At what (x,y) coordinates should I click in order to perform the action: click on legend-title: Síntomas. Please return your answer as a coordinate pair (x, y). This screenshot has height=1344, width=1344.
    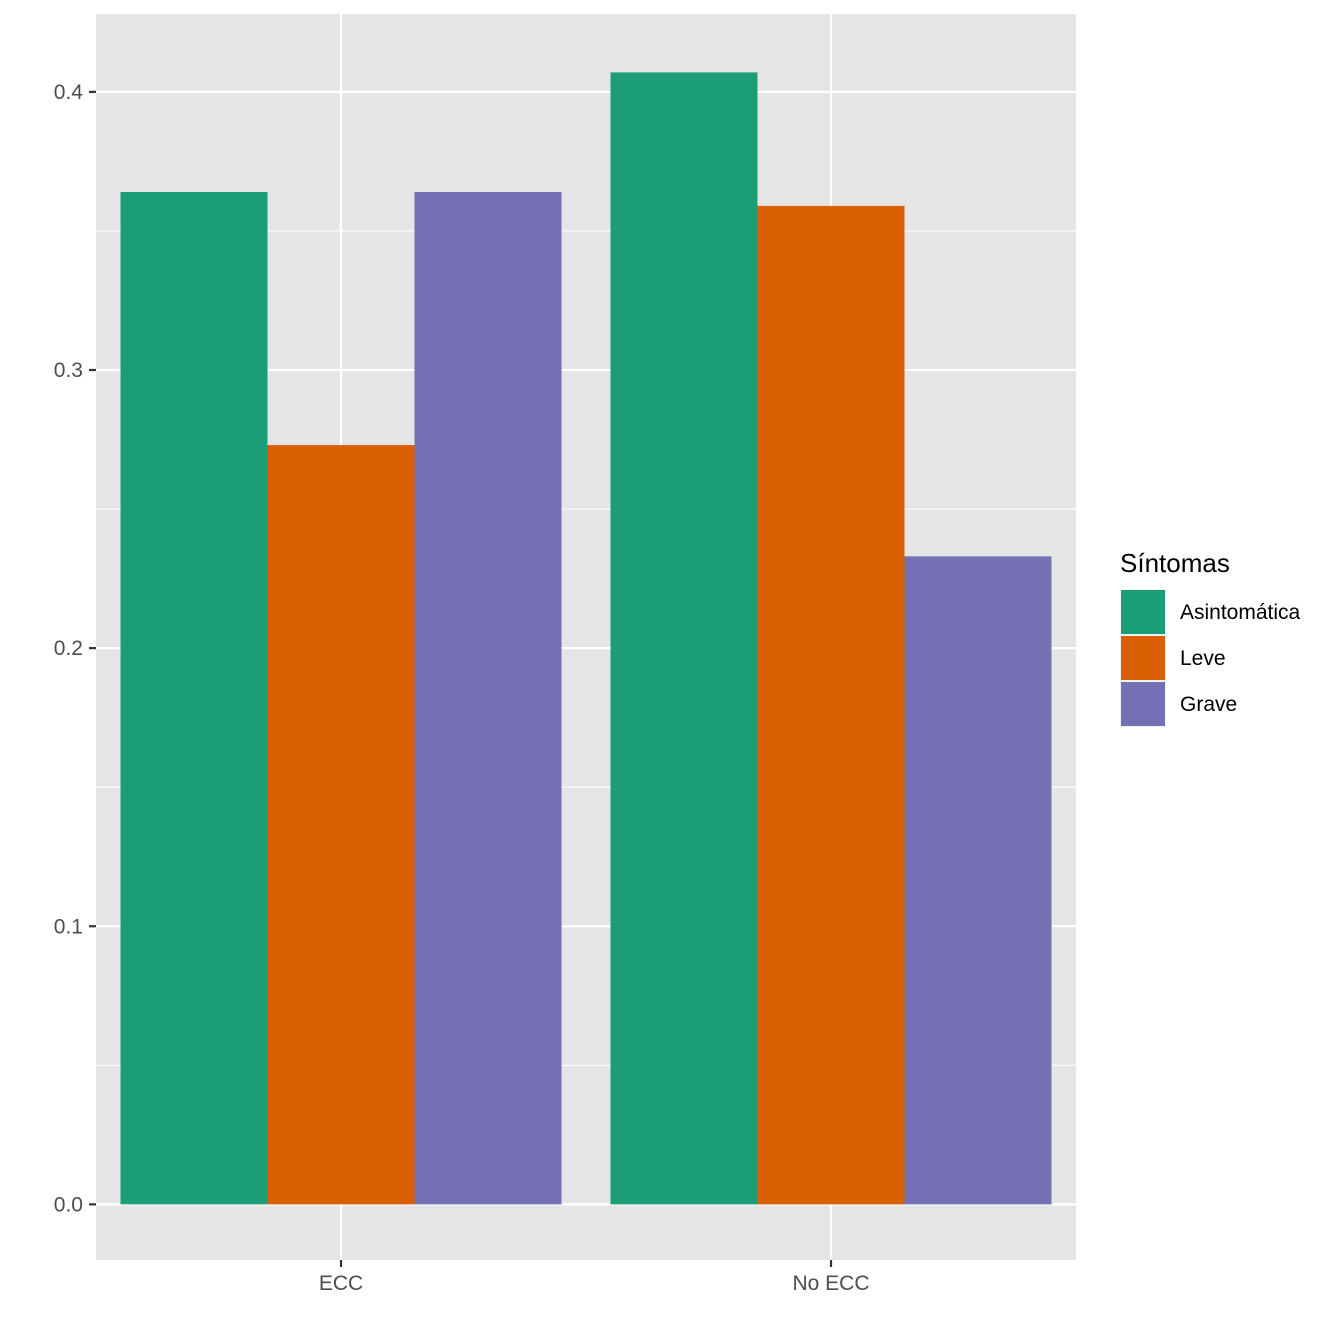
    Looking at the image, I should click on (1175, 563).